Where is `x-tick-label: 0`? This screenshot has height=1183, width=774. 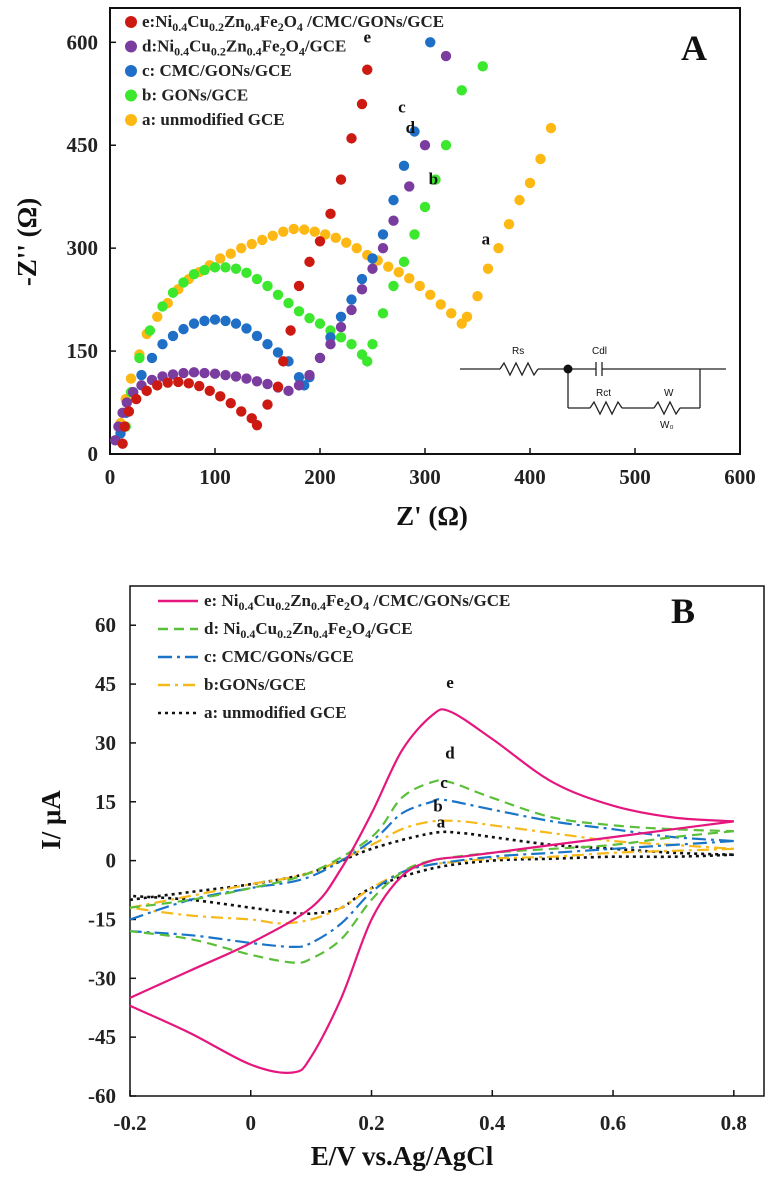
x-tick-label: 0 is located at coordinates (251, 1123).